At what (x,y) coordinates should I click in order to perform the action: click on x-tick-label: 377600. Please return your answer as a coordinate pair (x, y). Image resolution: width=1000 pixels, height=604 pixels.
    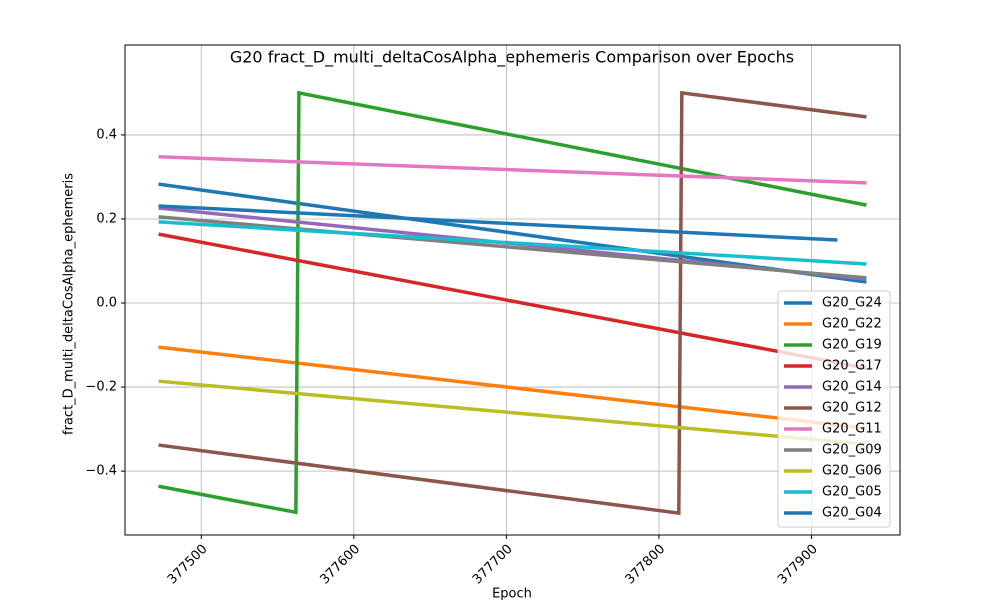
    Looking at the image, I should click on (340, 565).